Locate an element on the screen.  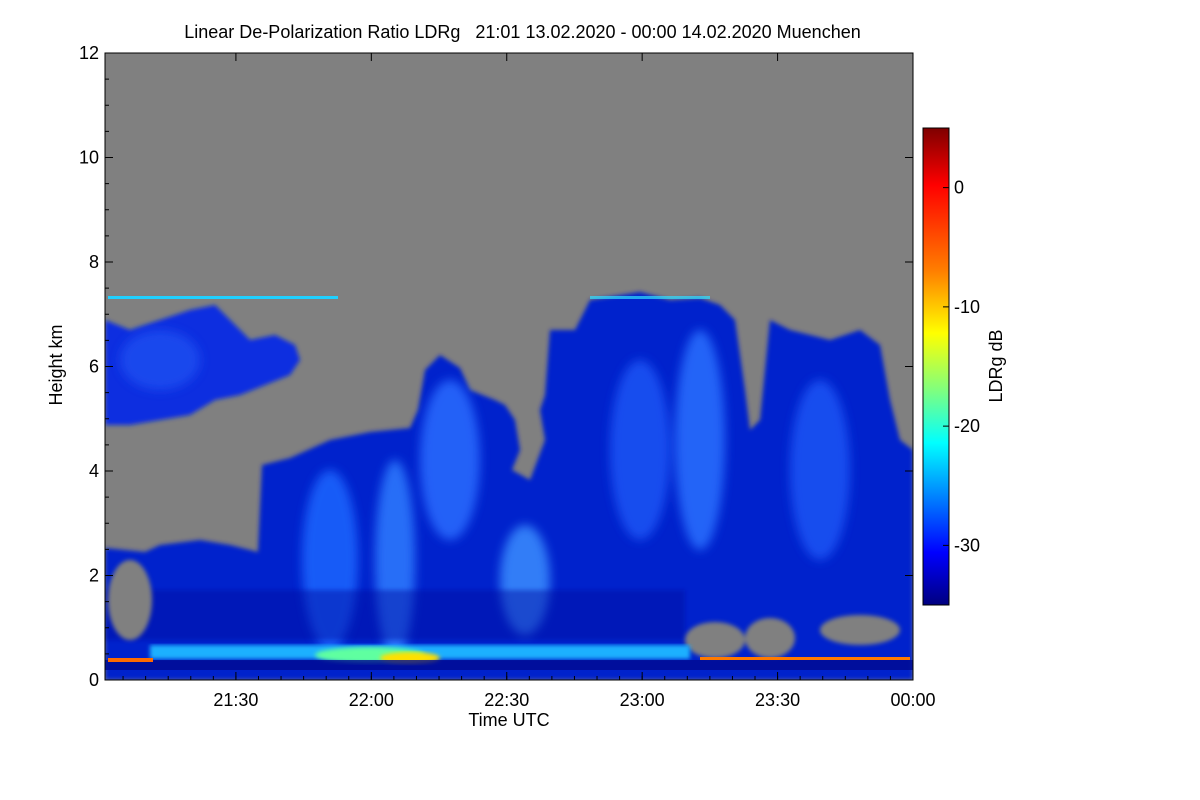
y-tick-label: 6 is located at coordinates (94, 367).